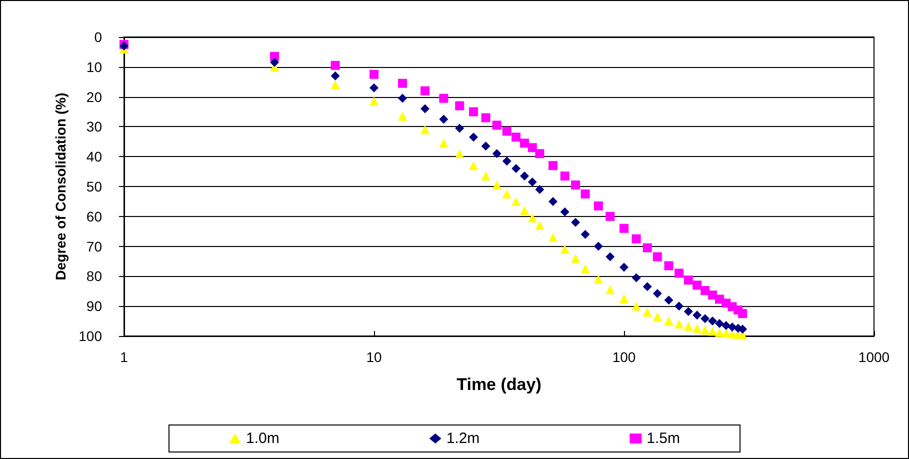  I want to click on legend-label: 1.0m, so click(263, 438).